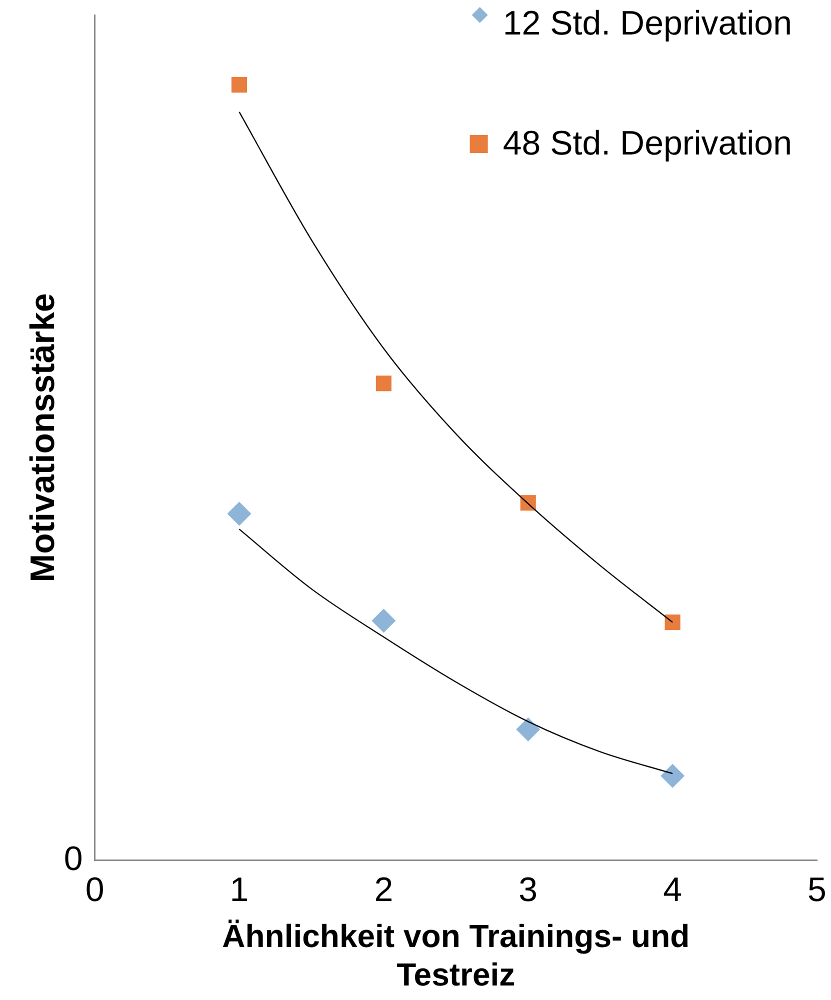 The height and width of the screenshot is (1000, 831). I want to click on x-tick-label: 1, so click(239, 890).